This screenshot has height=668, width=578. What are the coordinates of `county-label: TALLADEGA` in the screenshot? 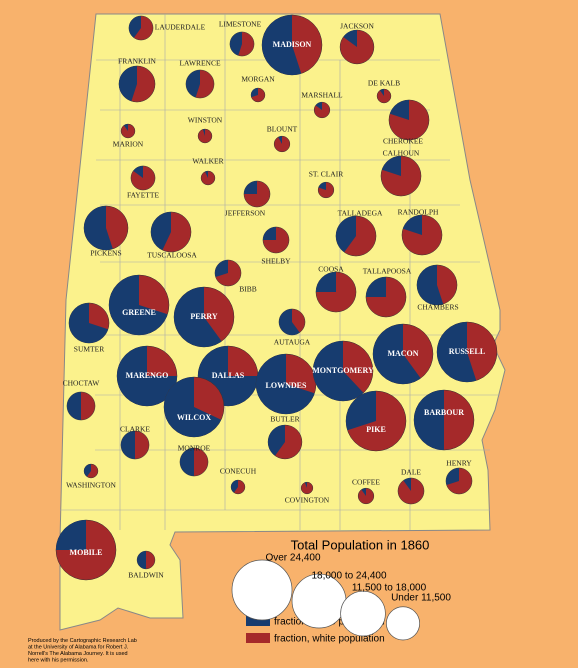 It's located at (360, 213).